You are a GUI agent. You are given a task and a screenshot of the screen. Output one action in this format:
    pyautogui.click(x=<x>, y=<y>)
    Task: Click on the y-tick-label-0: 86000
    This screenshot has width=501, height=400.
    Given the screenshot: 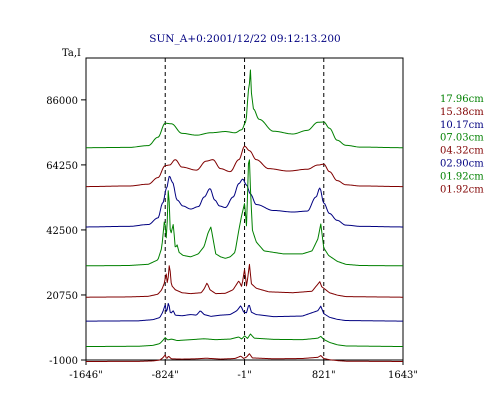 What is the action you would take?
    pyautogui.click(x=62, y=101)
    